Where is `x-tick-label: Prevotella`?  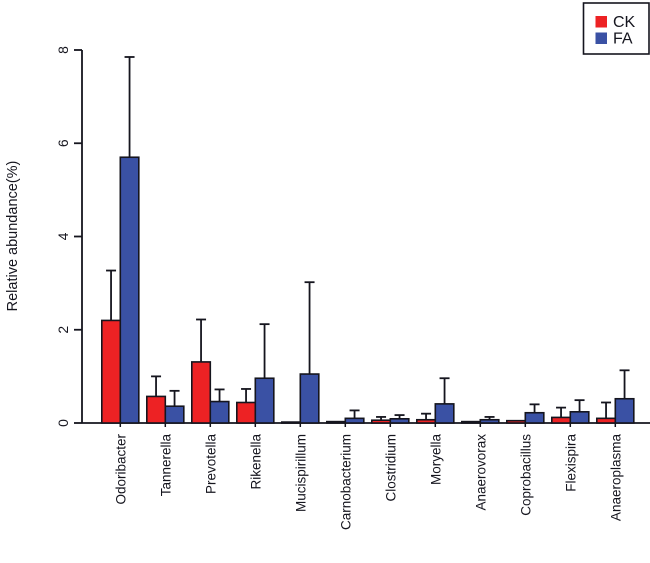 x-tick-label: Prevotella is located at coordinates (210, 464).